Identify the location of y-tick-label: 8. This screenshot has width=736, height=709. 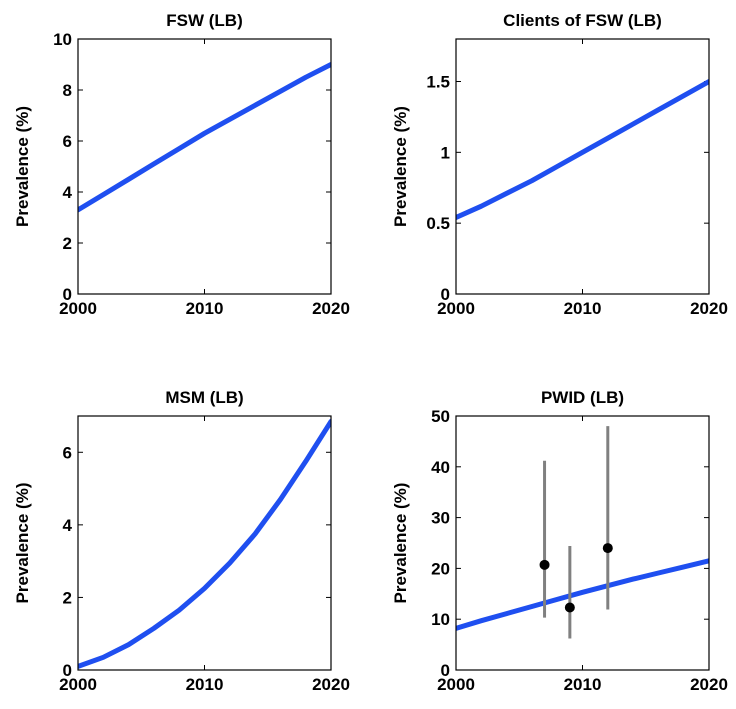
(67, 90).